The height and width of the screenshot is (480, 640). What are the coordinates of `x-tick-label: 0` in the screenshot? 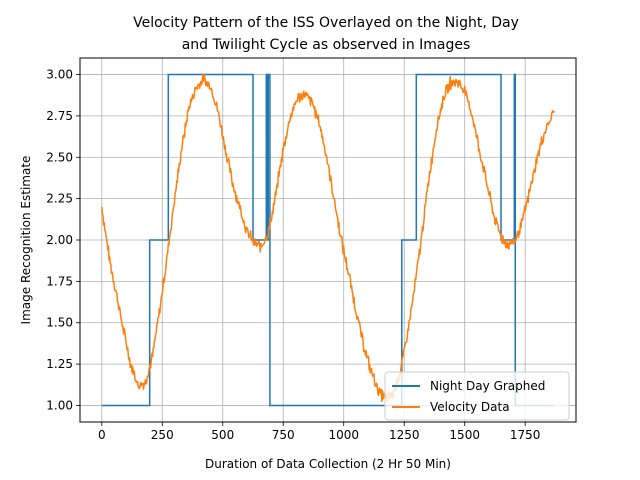 It's located at (102, 435).